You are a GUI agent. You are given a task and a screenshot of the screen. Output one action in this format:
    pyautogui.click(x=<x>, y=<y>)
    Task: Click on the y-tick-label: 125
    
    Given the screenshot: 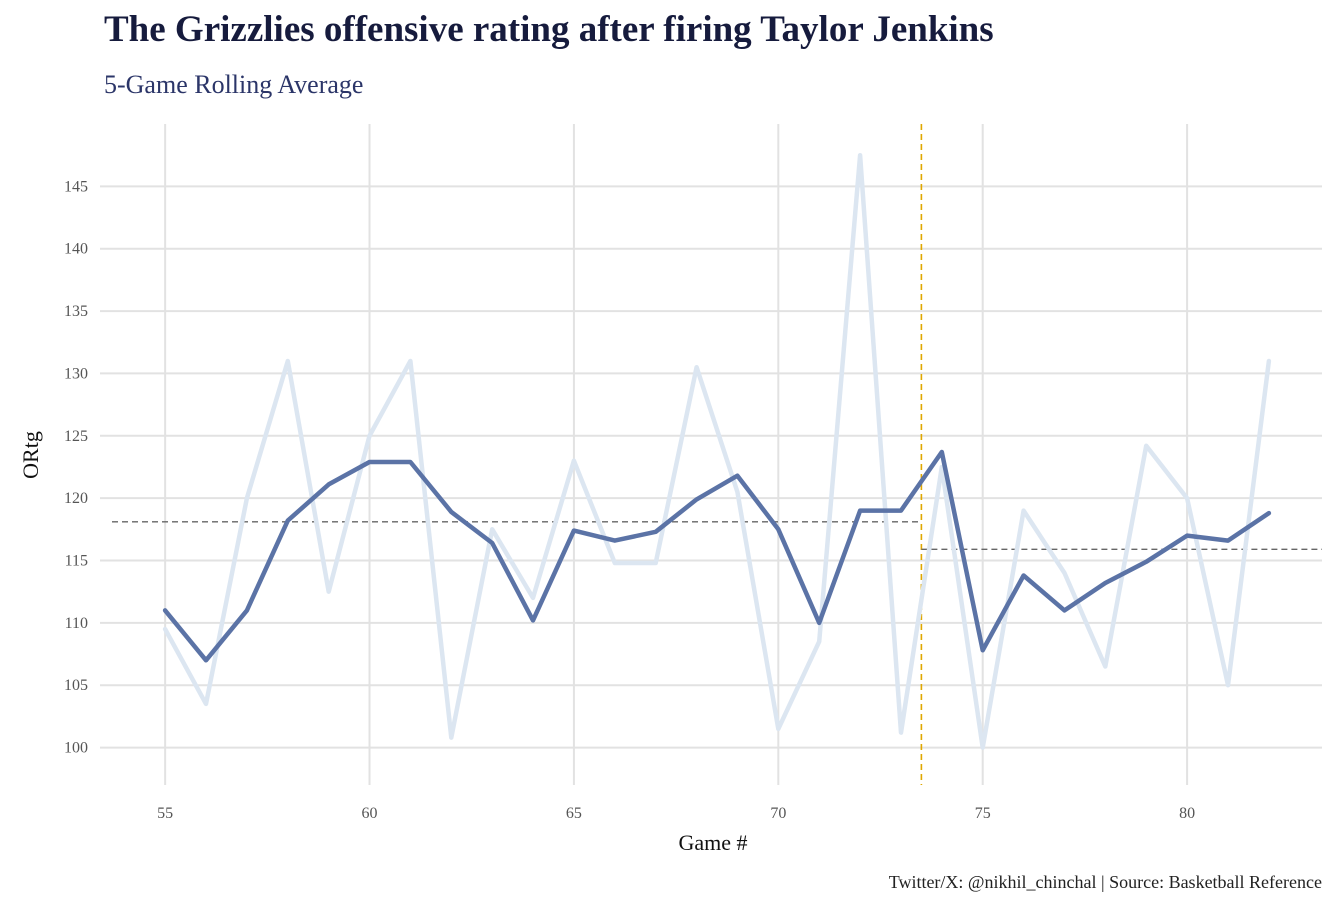 What is the action you would take?
    pyautogui.click(x=76, y=436)
    